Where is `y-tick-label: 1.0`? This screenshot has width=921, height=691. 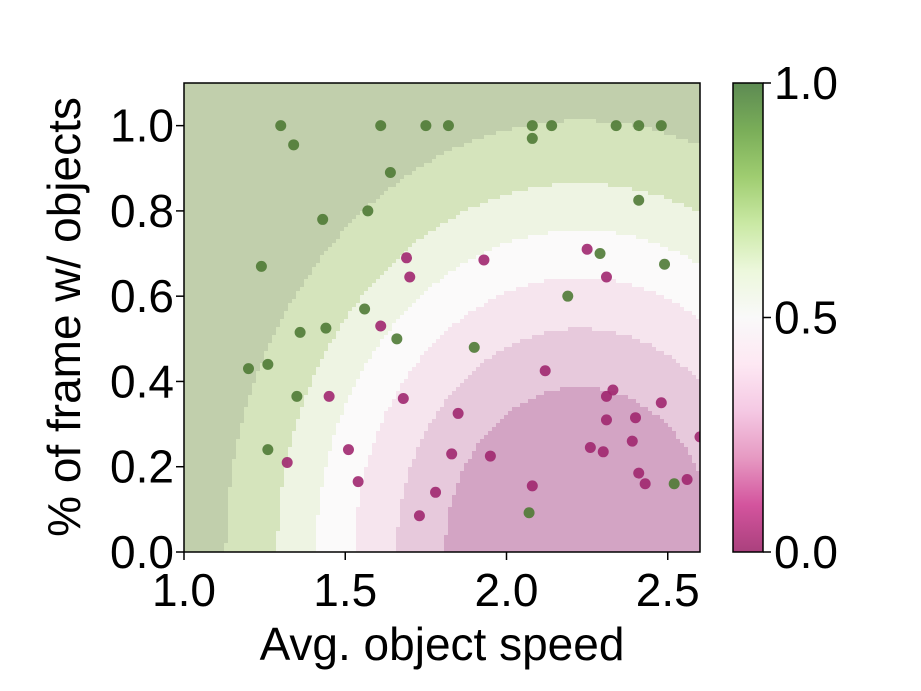 y-tick-label: 1.0 is located at coordinates (142, 126).